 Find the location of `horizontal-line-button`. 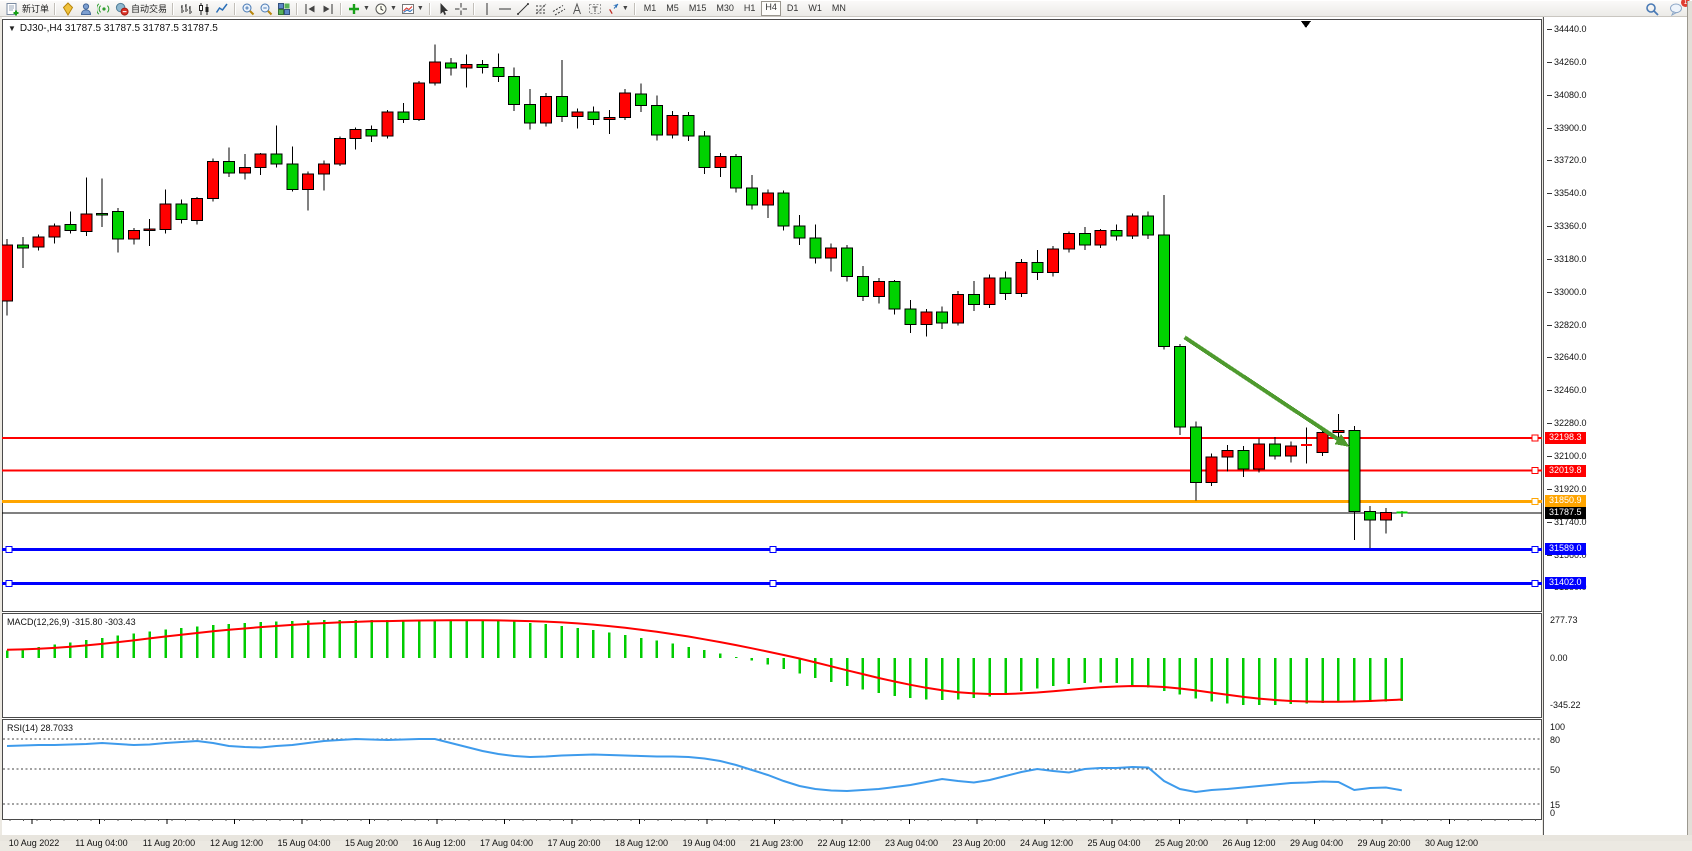

horizontal-line-button is located at coordinates (505, 8).